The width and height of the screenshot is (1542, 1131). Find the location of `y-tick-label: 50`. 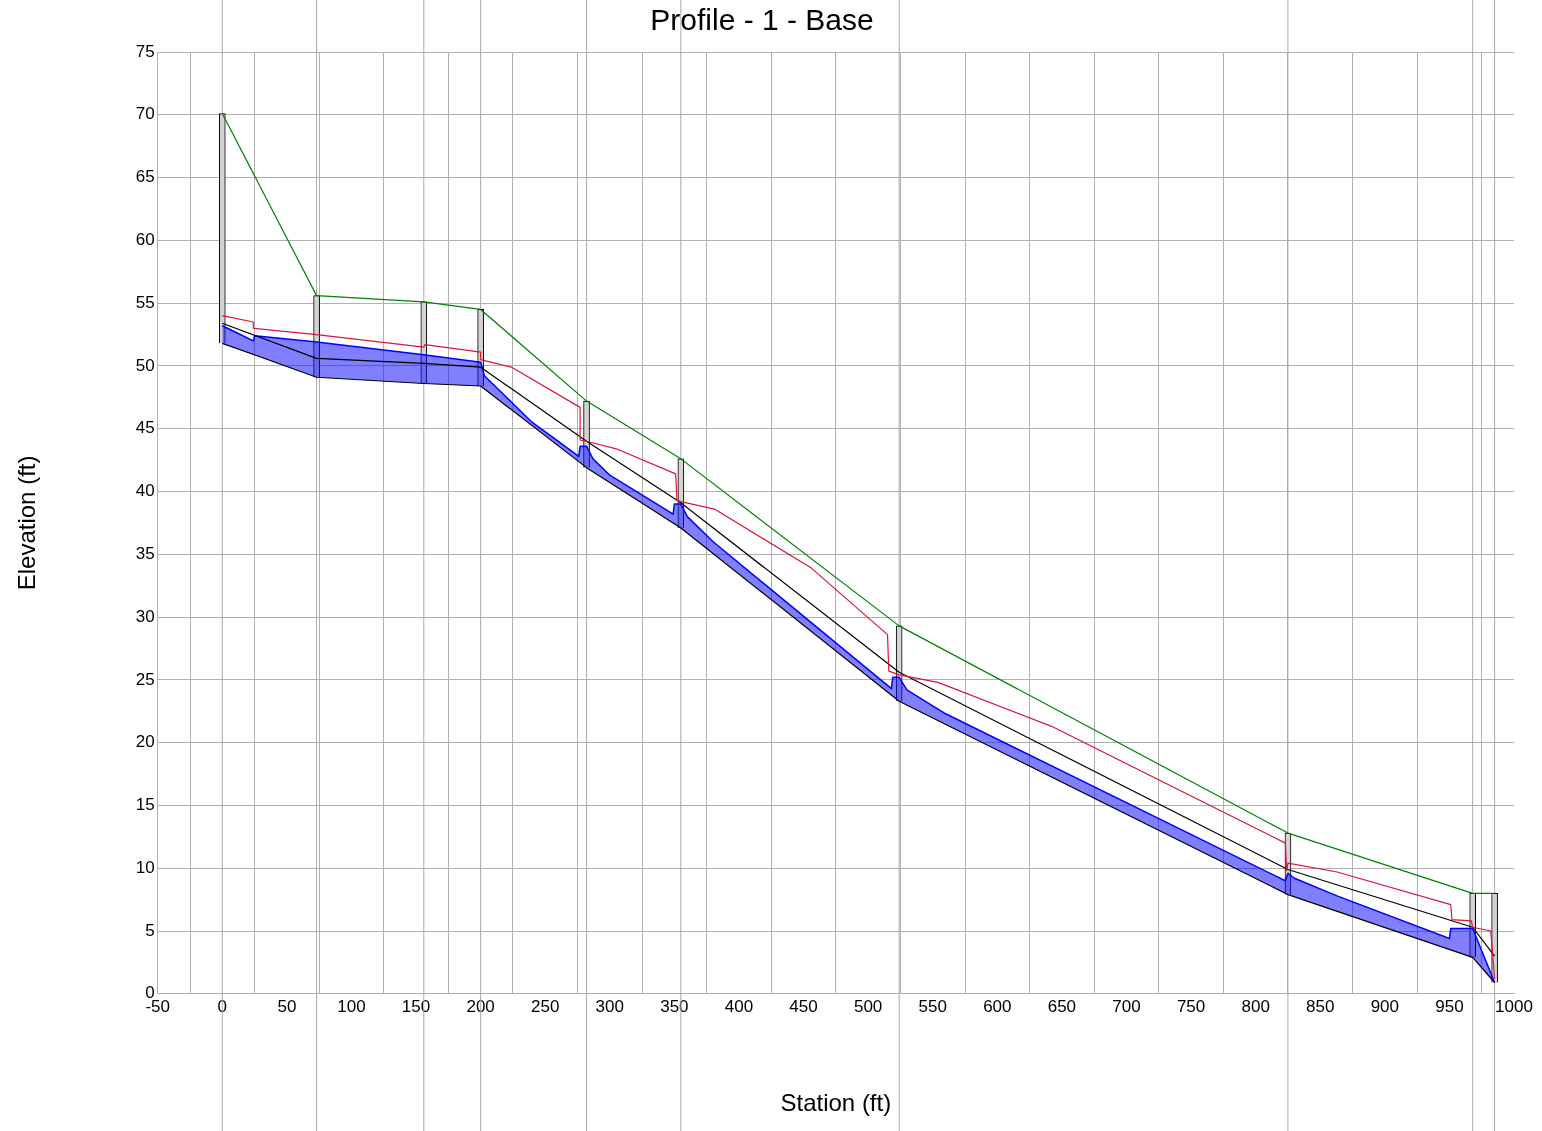

y-tick-label: 50 is located at coordinates (145, 365).